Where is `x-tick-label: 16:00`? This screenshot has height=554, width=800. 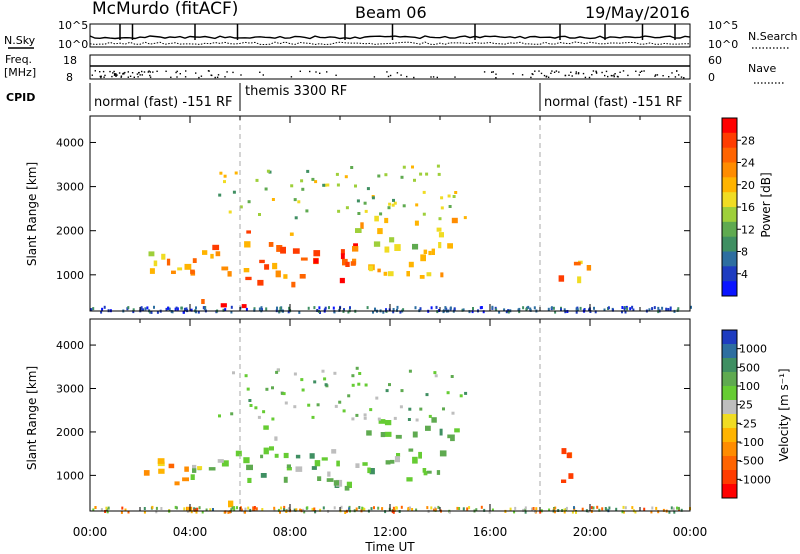
x-tick-label: 16:00 is located at coordinates (490, 532).